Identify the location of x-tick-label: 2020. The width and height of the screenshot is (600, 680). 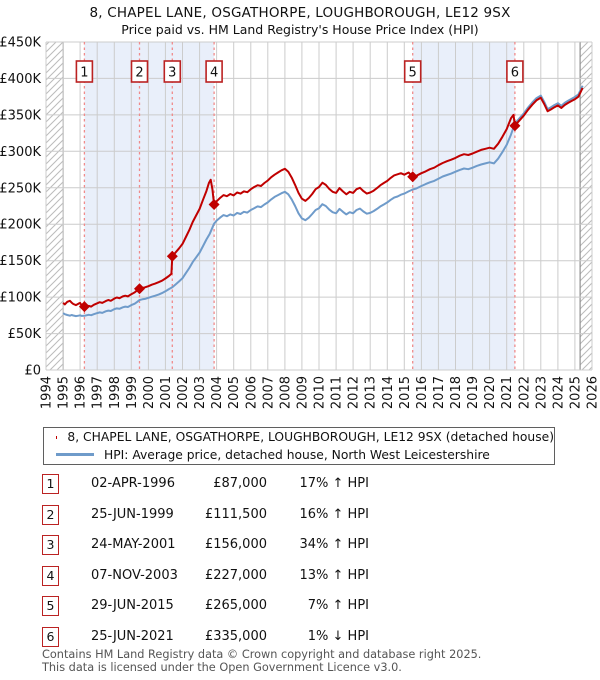
(490, 392).